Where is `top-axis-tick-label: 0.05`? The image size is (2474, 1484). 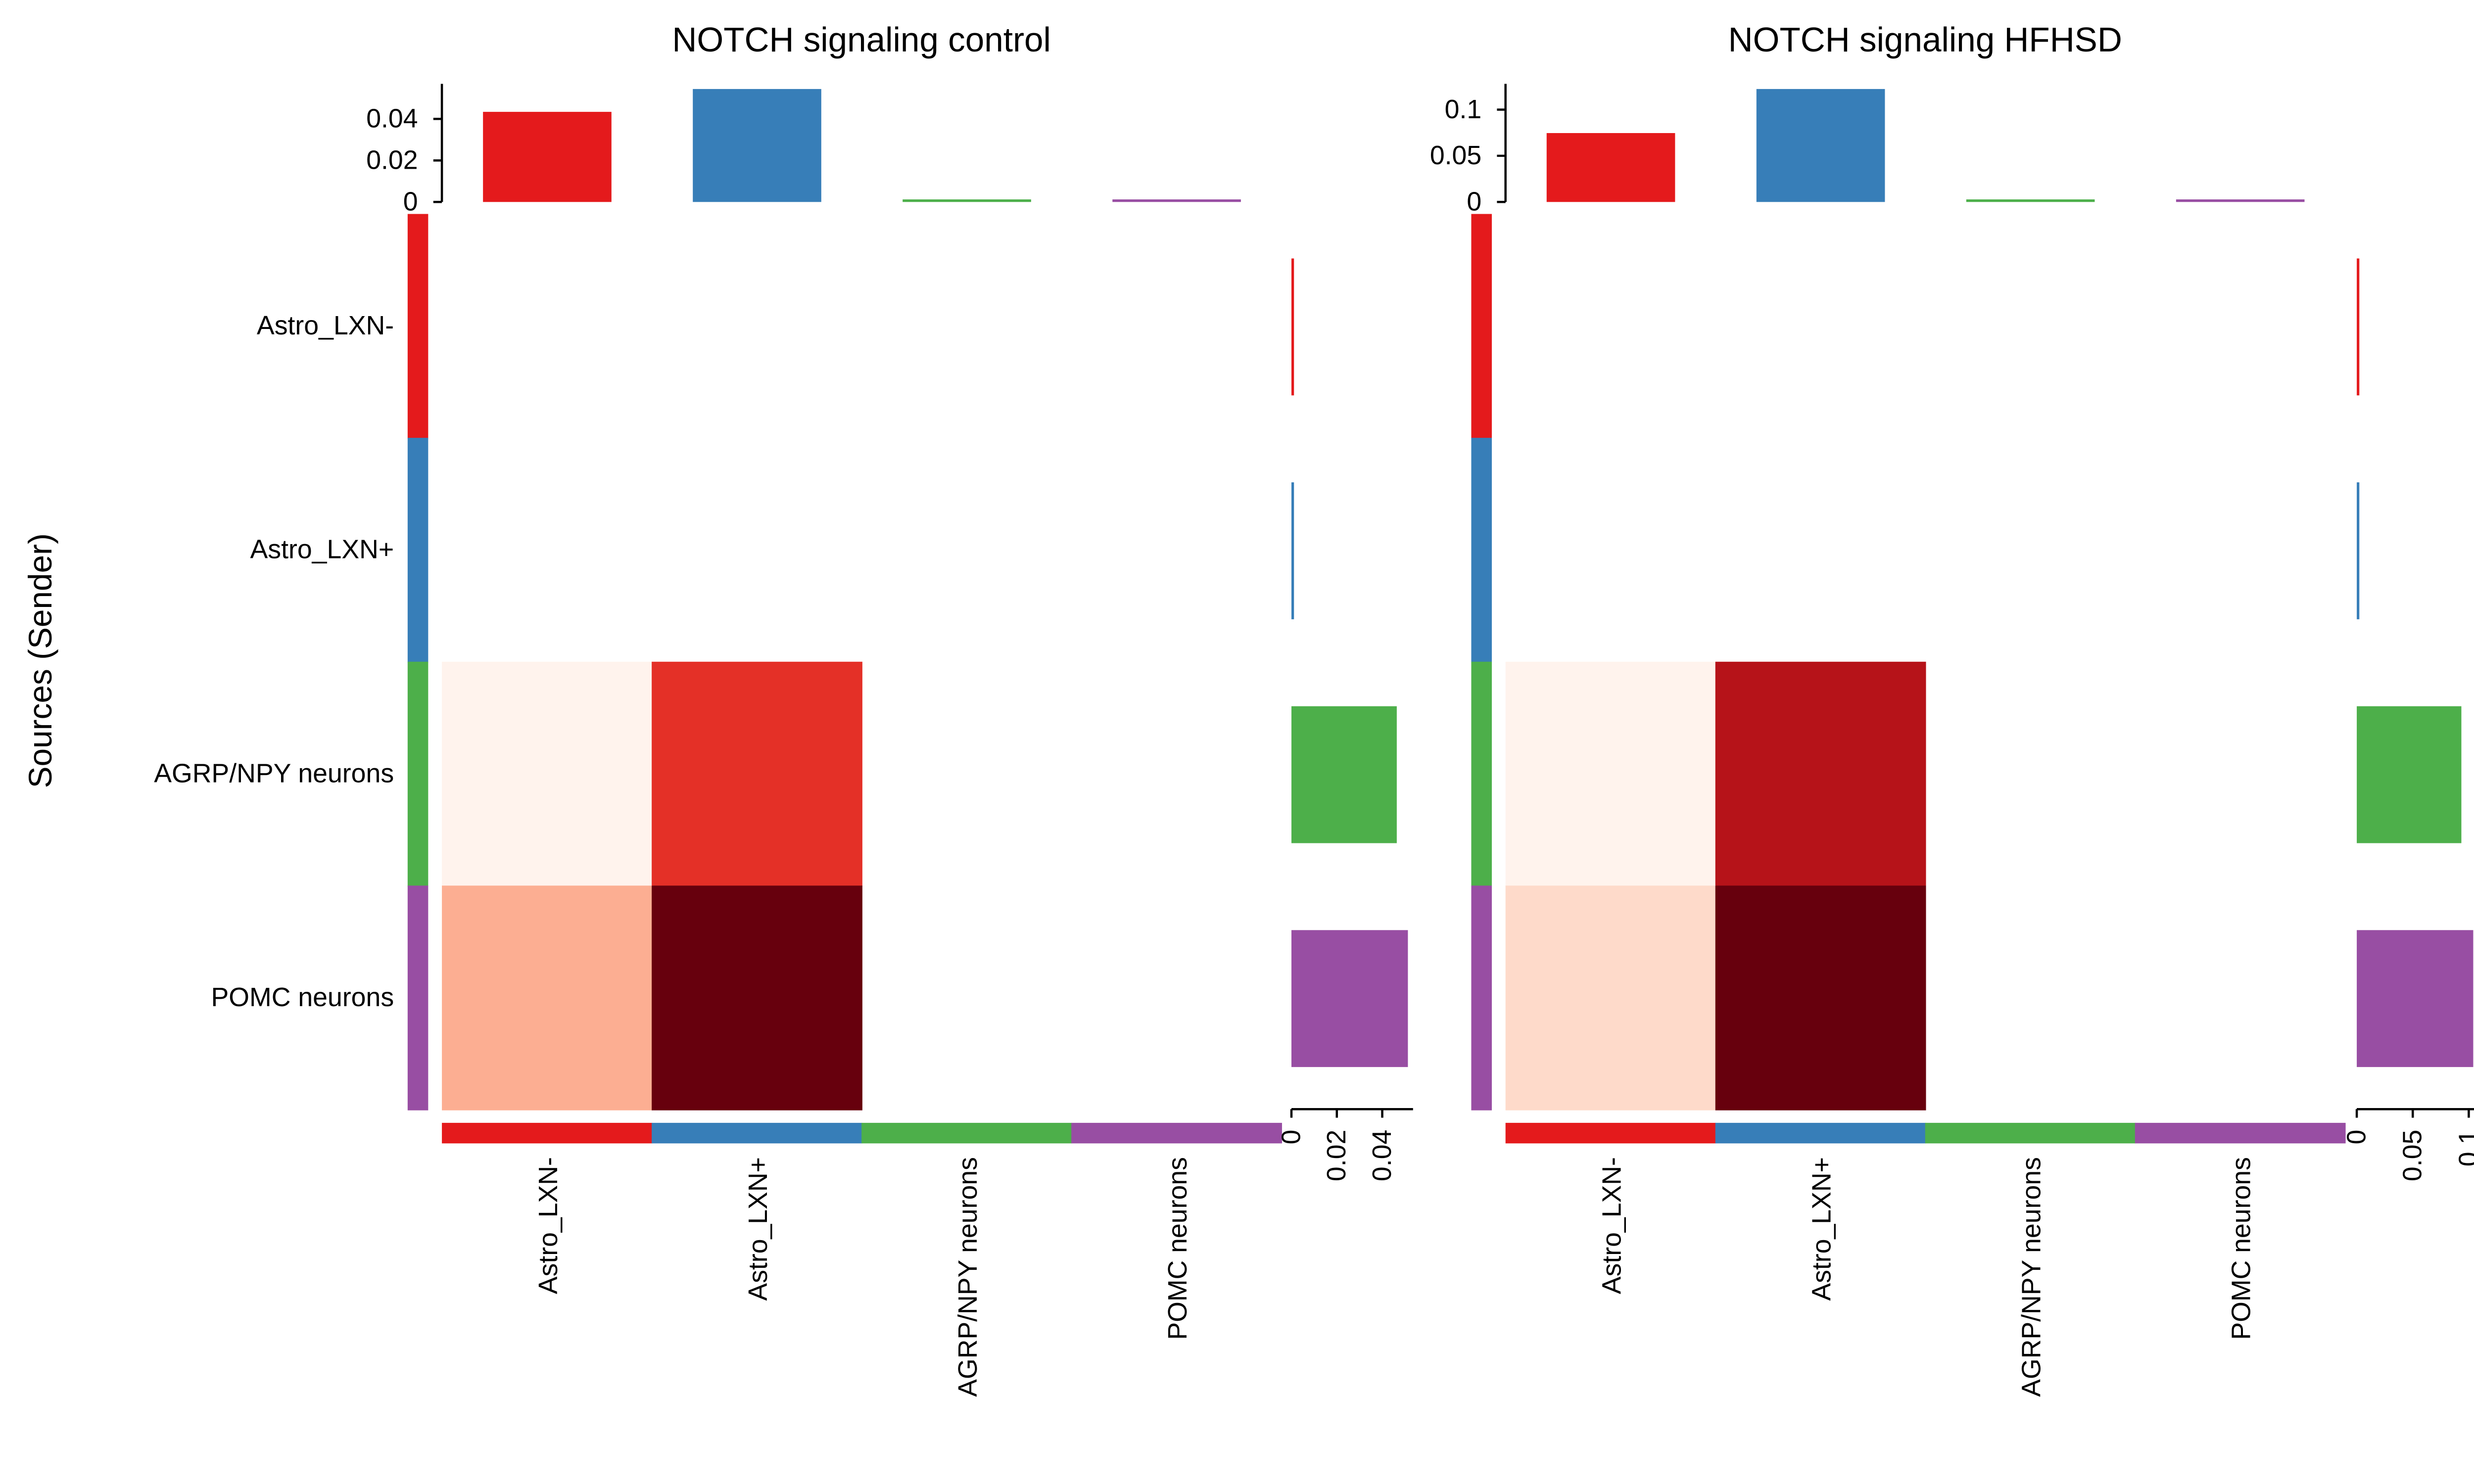 top-axis-tick-label: 0.05 is located at coordinates (1456, 155).